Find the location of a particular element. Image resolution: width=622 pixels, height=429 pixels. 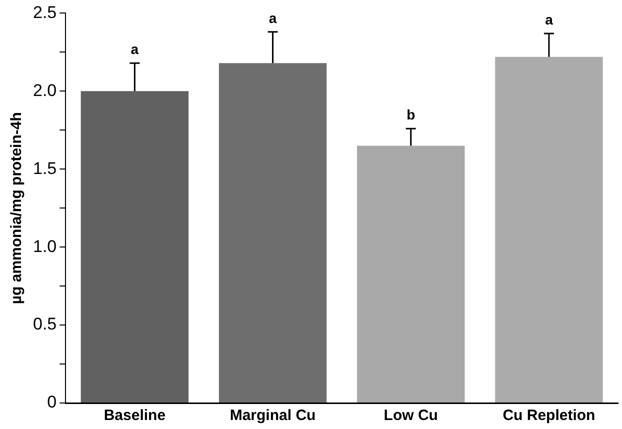

y-tick-label: 2.5 is located at coordinates (44, 12).